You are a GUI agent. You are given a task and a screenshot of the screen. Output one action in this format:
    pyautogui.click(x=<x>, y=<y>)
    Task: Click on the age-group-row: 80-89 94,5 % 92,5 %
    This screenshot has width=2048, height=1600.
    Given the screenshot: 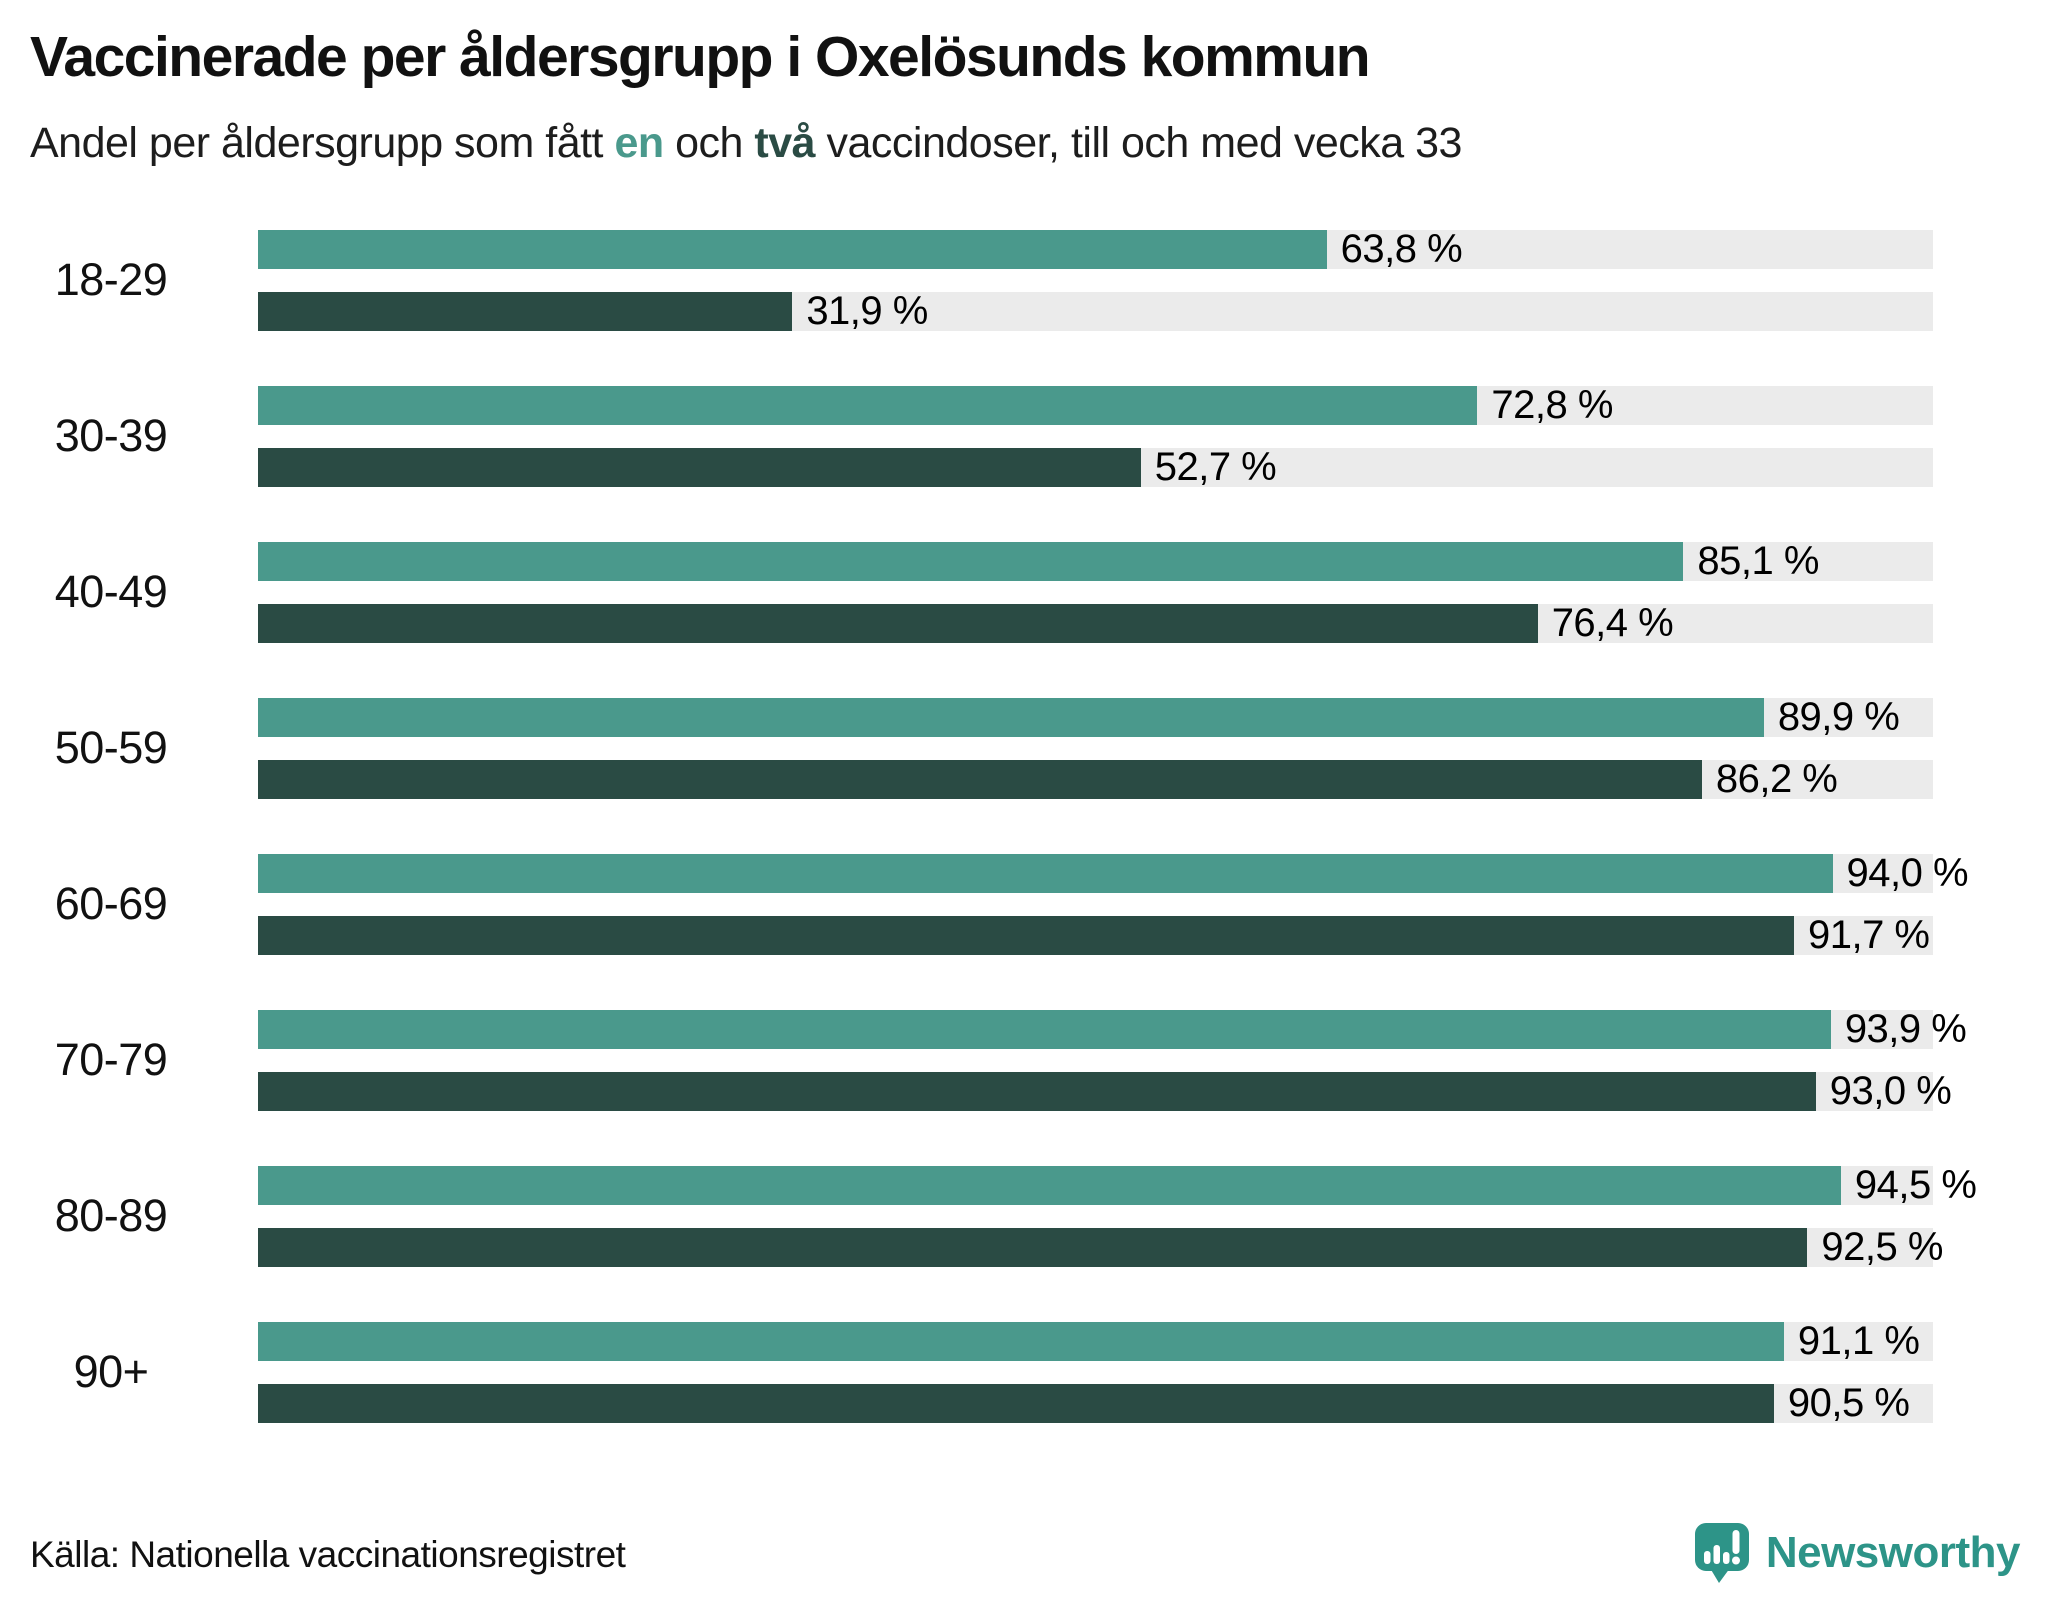 What is the action you would take?
    pyautogui.click(x=988, y=1216)
    